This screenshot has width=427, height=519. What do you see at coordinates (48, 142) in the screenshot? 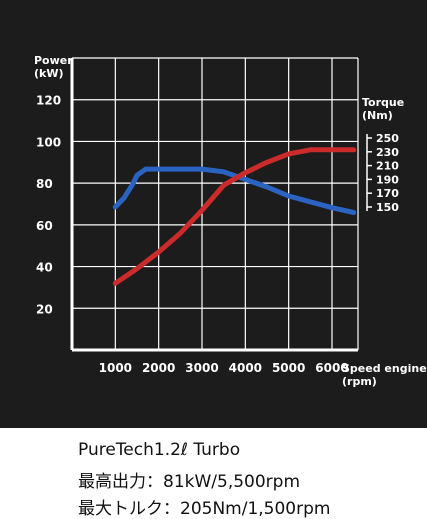
I see `y-tick-label: 100` at bounding box center [48, 142].